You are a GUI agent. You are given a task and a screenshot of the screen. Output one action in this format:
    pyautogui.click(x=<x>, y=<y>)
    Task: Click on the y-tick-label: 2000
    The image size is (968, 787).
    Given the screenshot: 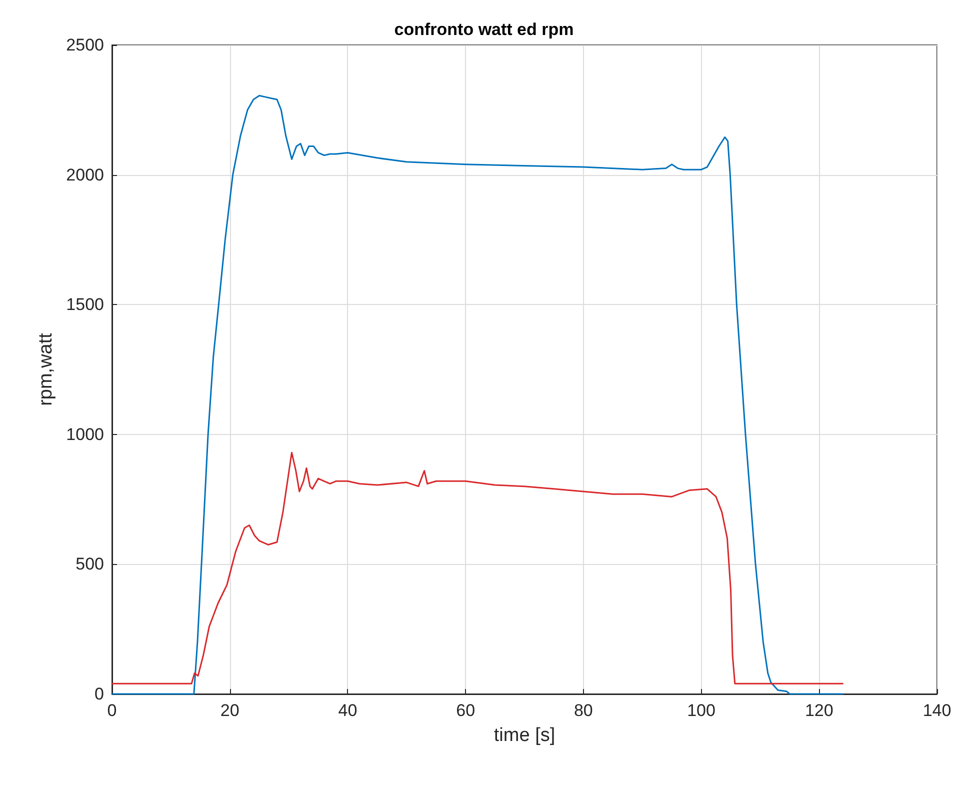 What is the action you would take?
    pyautogui.click(x=85, y=174)
    